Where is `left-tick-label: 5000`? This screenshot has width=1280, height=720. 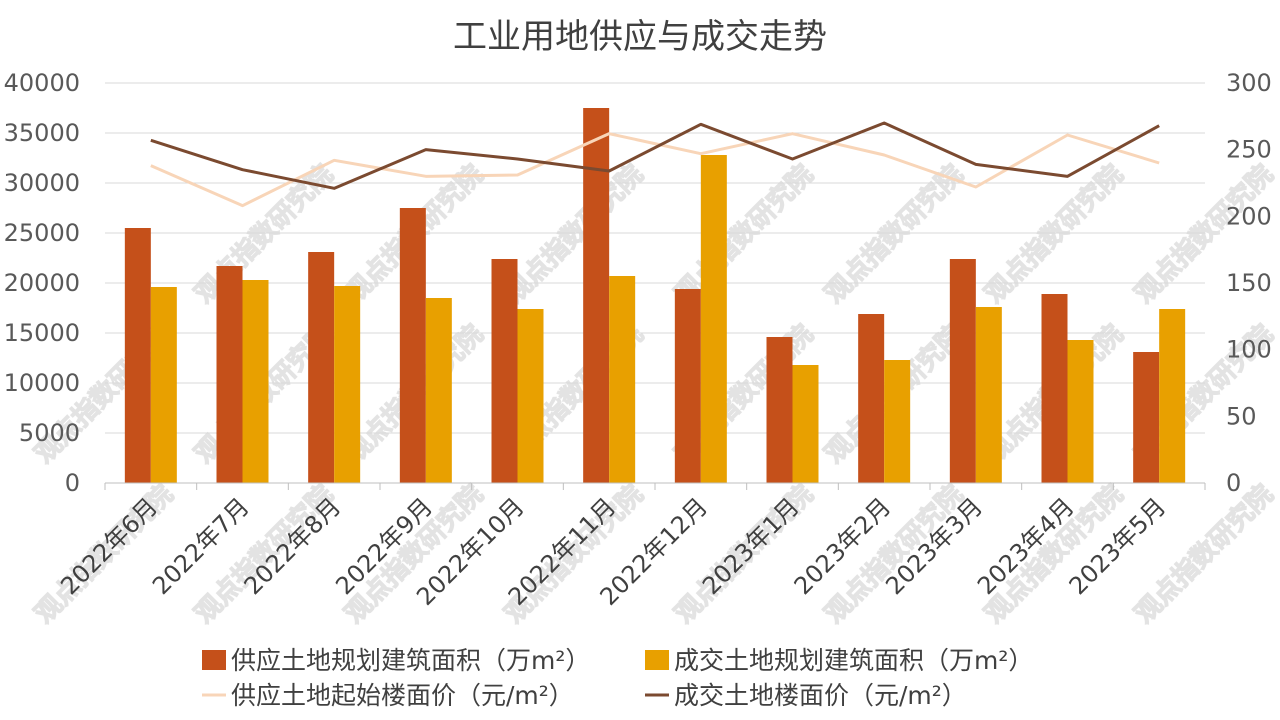 left-tick-label: 5000 is located at coordinates (49, 433).